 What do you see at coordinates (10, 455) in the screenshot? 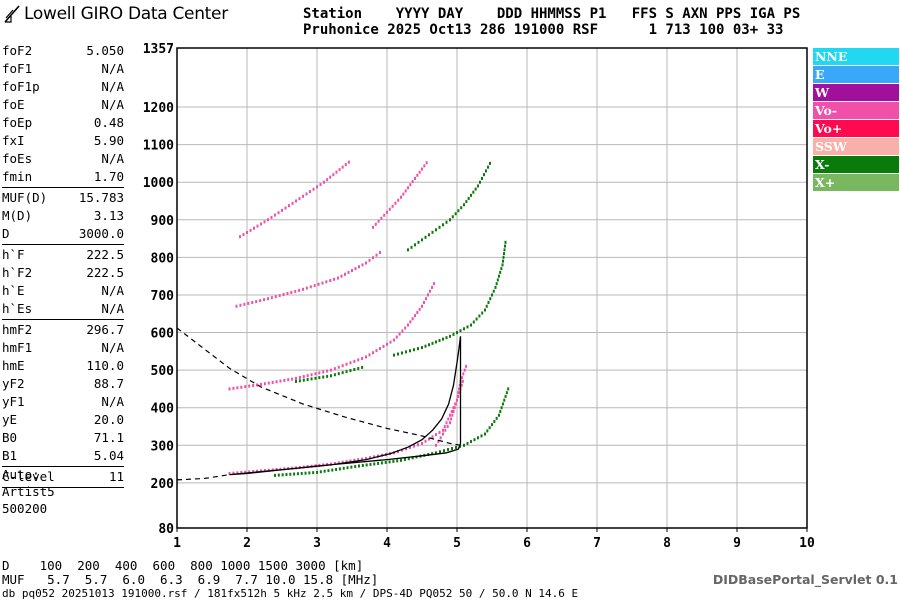
I see `param-label: B1` at bounding box center [10, 455].